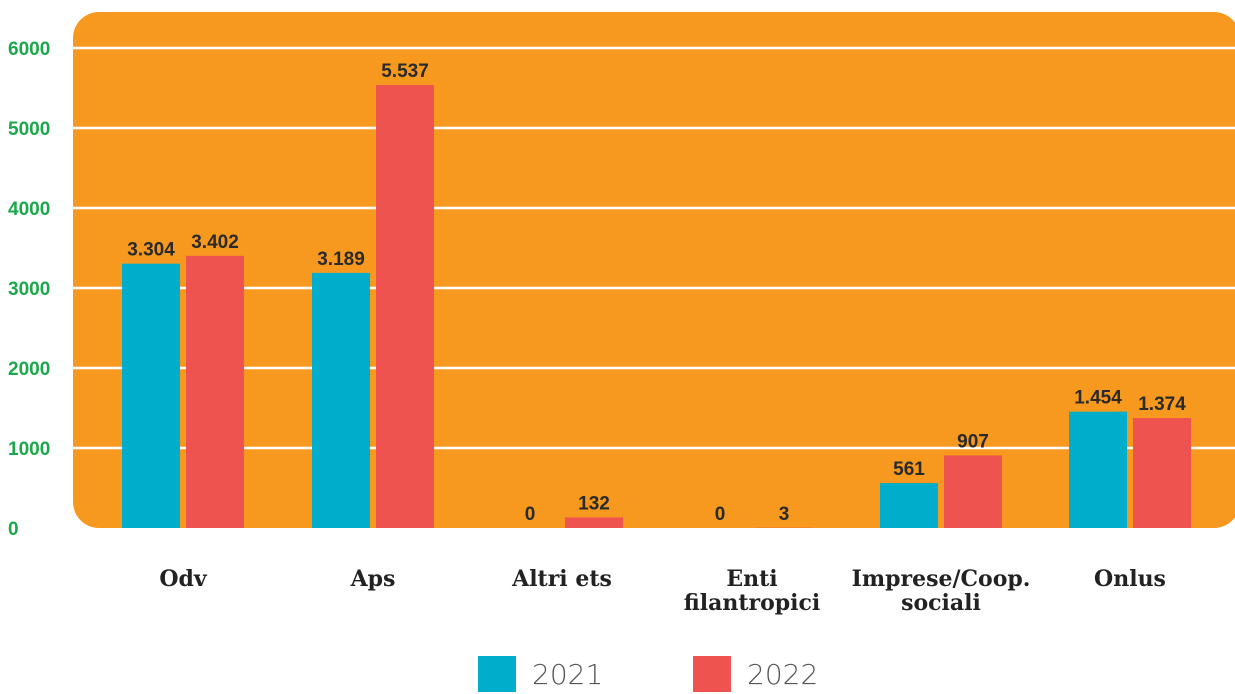  Describe the element at coordinates (183, 579) in the screenshot. I see `x-tick-label: Odv` at that location.